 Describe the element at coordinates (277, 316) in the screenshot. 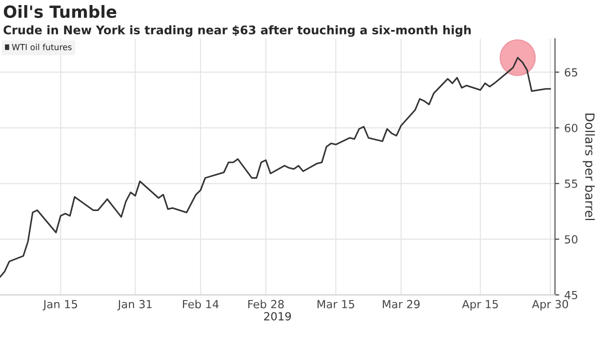

I see `x-axis-title: 2019` at that location.